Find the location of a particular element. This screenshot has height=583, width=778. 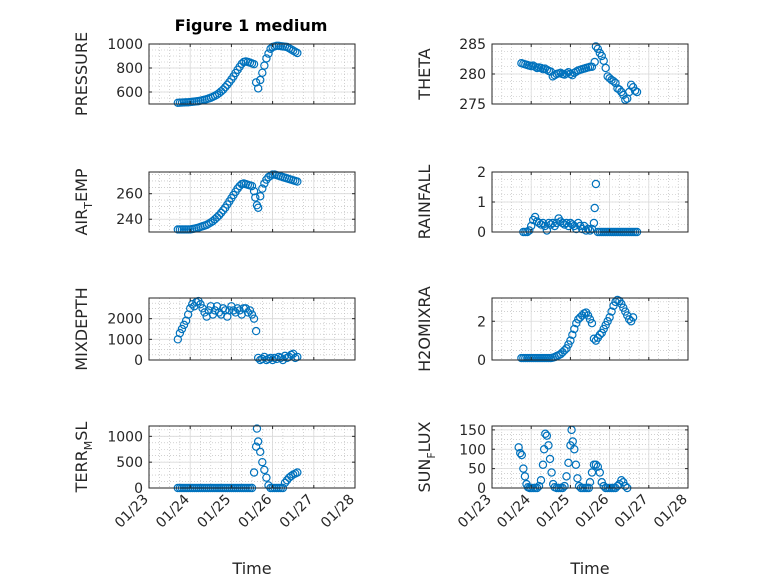

y-tick-label: 600 is located at coordinates (129, 93).